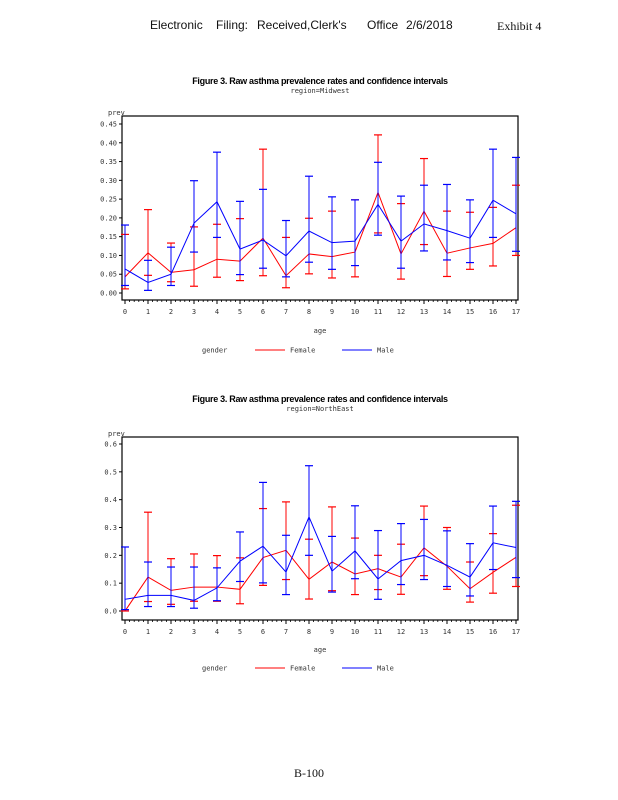  I want to click on y-tick-label: 0.3, so click(110, 528).